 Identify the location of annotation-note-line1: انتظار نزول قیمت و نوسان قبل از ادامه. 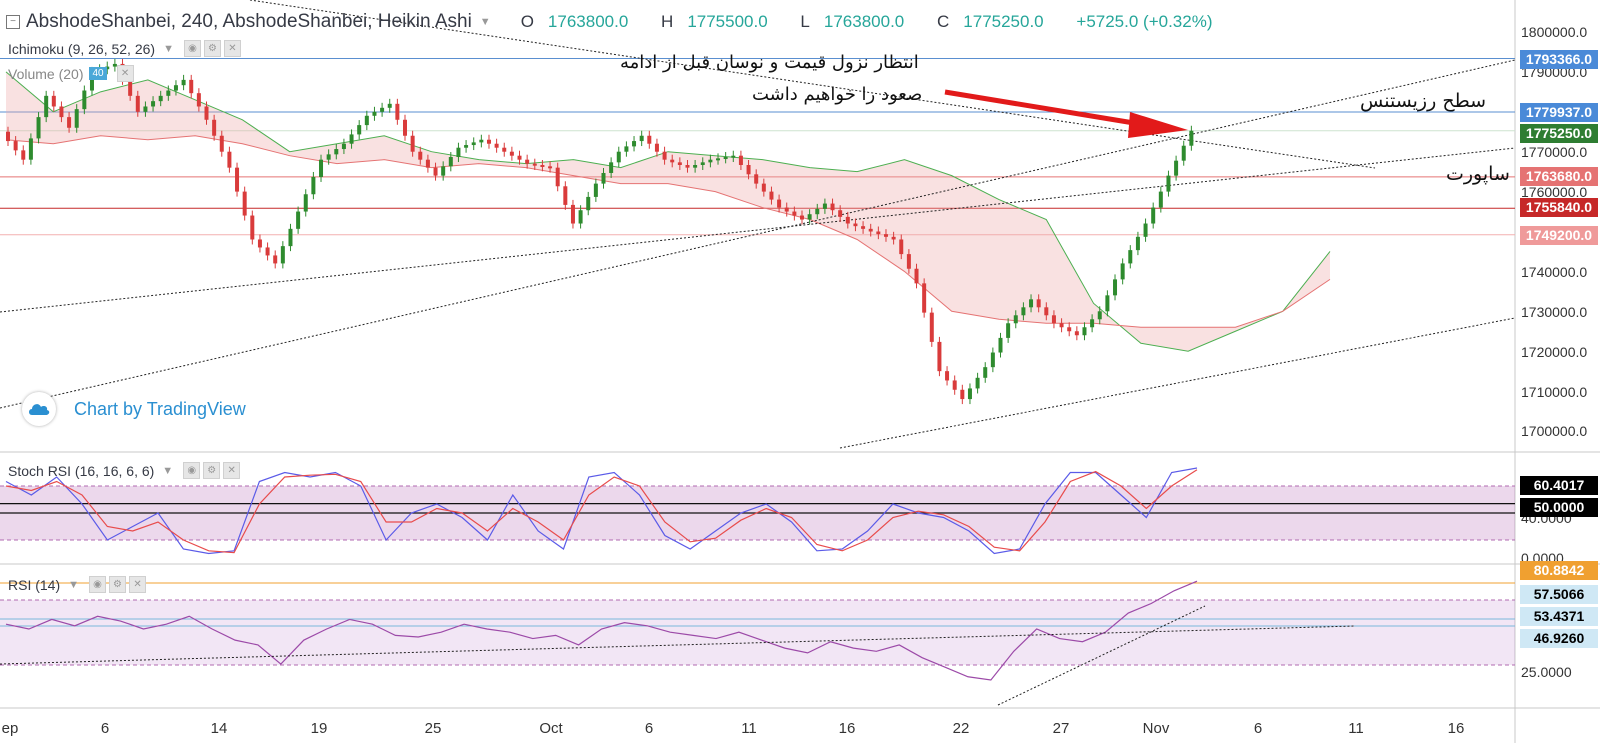
(769, 62).